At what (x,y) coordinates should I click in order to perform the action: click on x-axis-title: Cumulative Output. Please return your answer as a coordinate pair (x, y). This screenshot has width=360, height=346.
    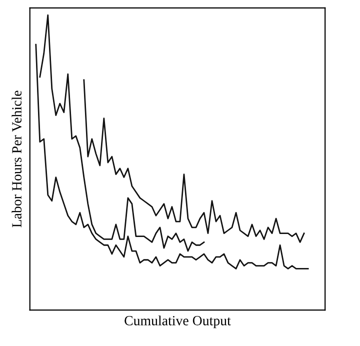
    Looking at the image, I should click on (177, 322).